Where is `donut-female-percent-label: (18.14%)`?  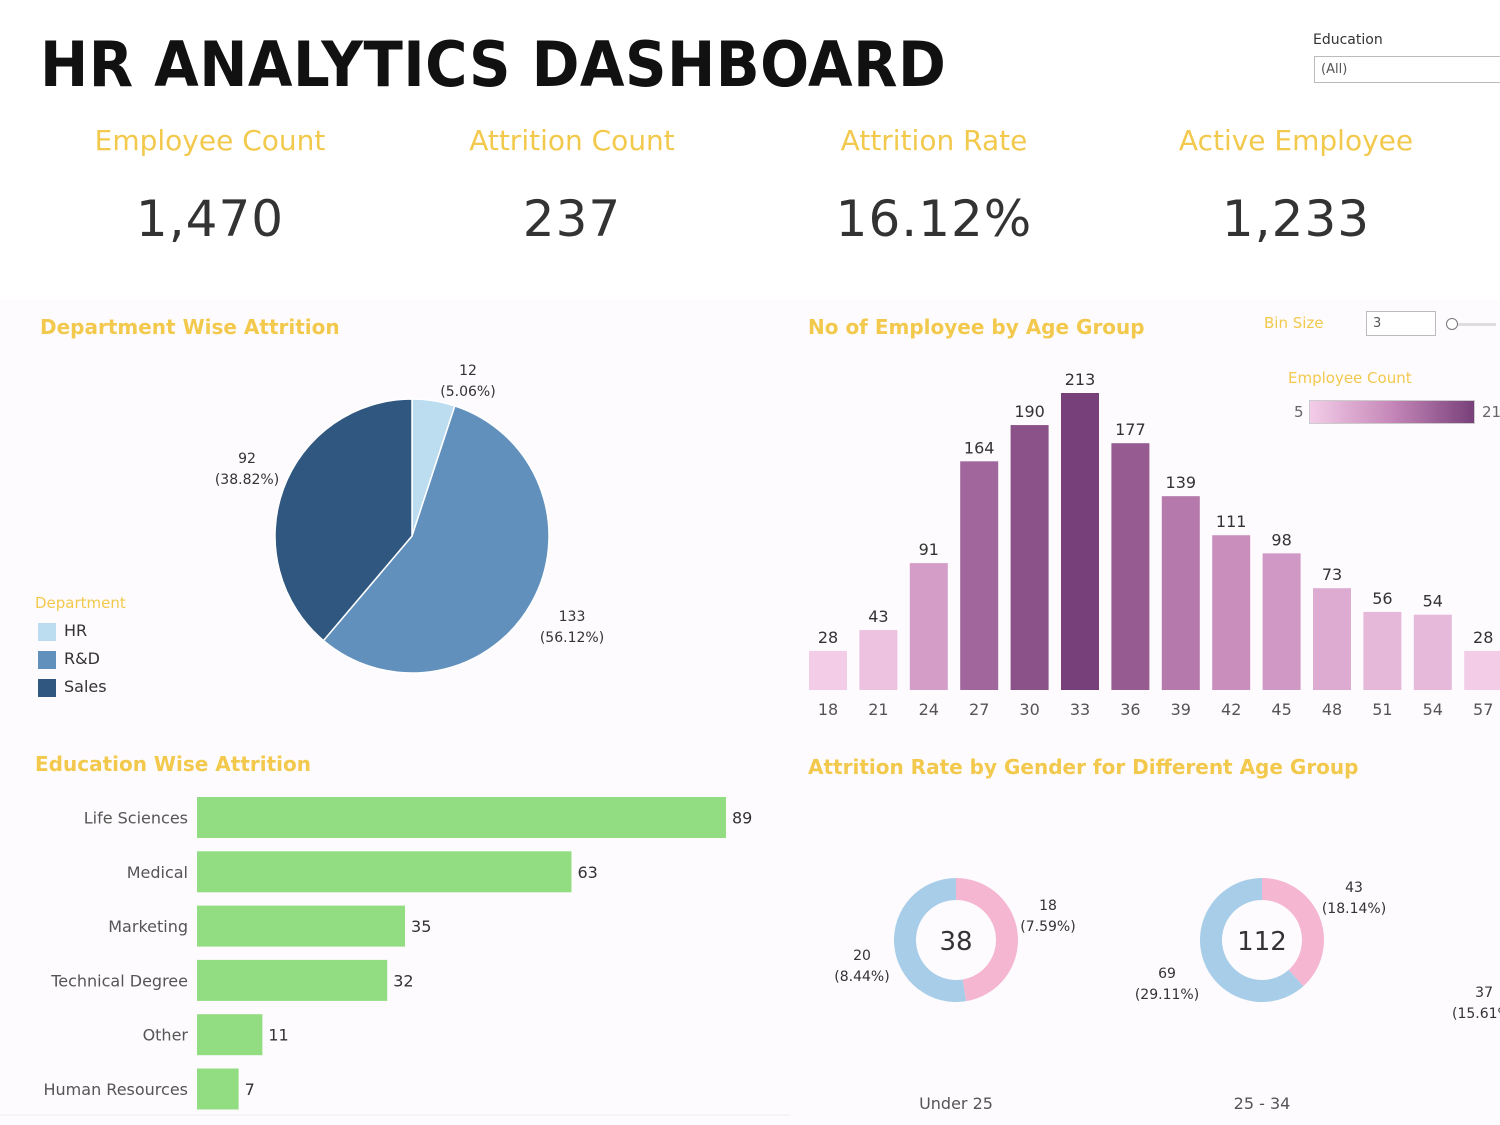
donut-female-percent-label: (18.14%) is located at coordinates (1354, 909).